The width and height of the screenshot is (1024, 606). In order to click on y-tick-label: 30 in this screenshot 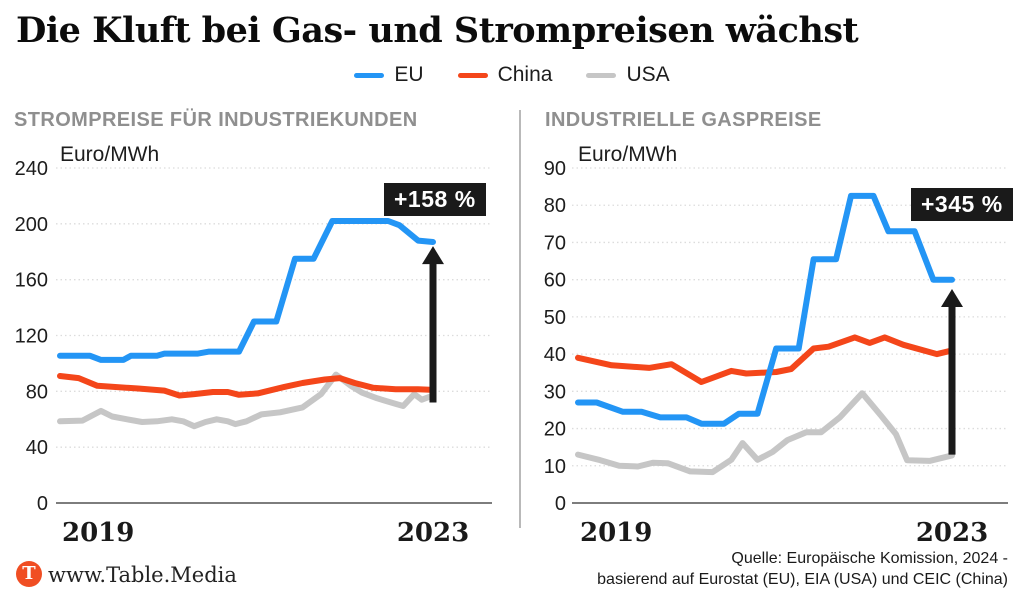, I will do `click(555, 392)`.